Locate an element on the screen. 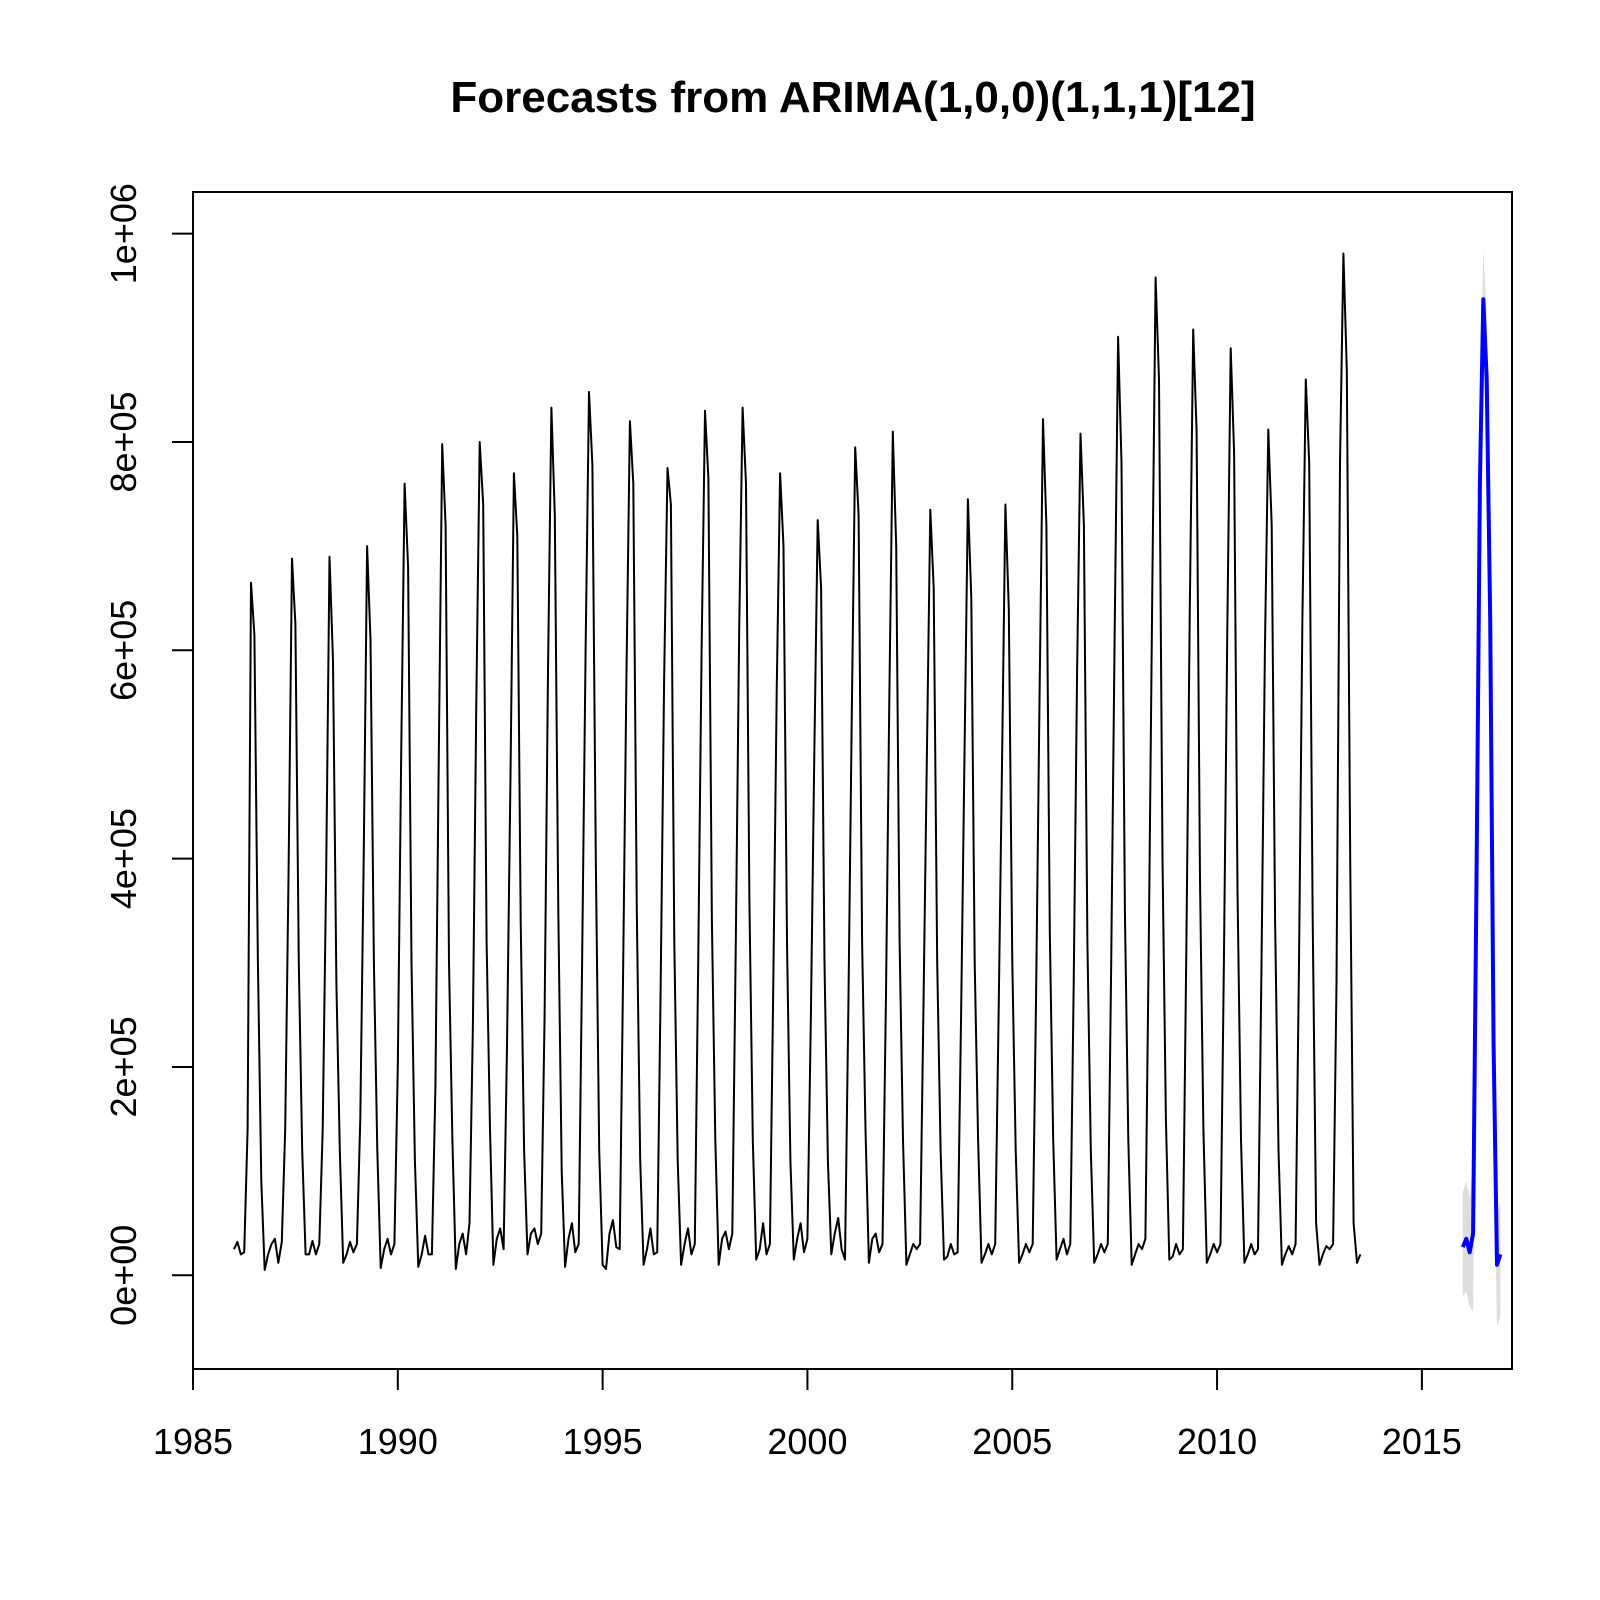  forecast-series-line is located at coordinates (1481, 782).